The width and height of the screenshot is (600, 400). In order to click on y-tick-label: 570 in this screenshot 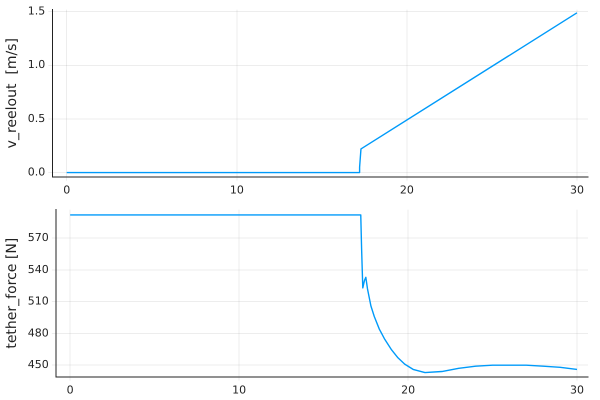, I will do `click(38, 237)`.